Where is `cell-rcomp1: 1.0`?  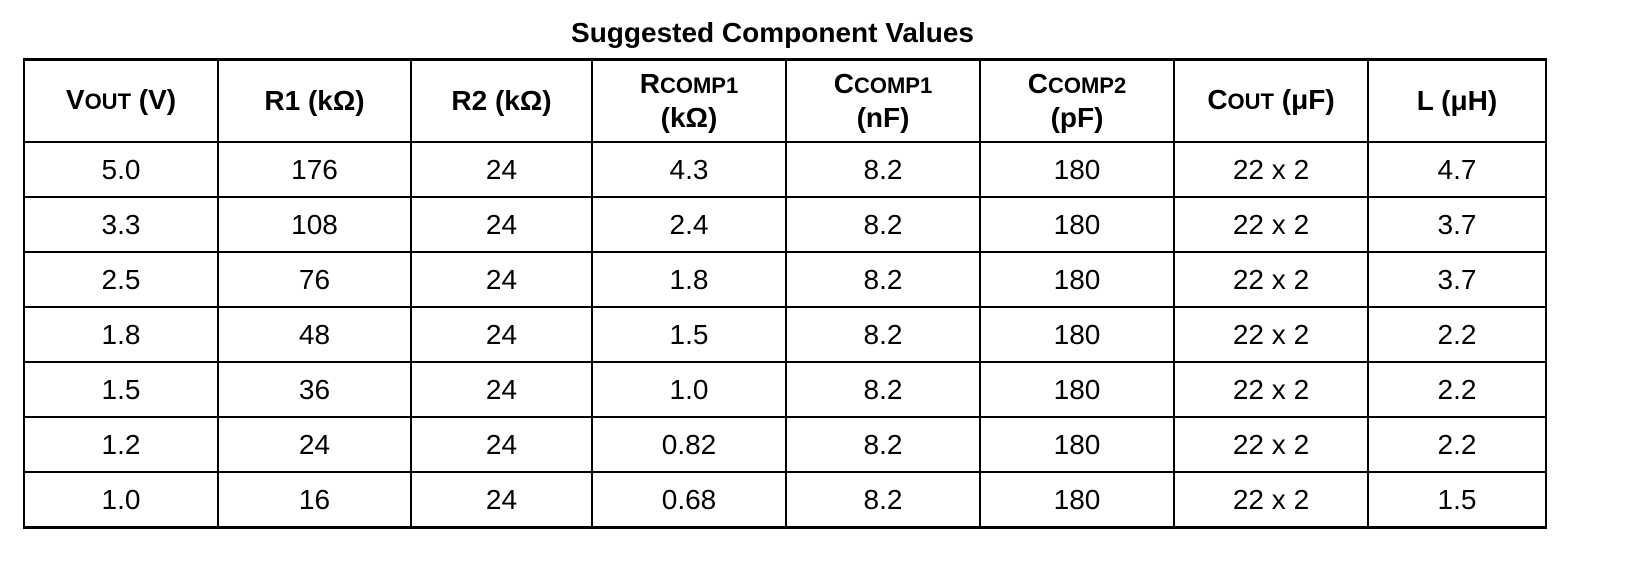 cell-rcomp1: 1.0 is located at coordinates (689, 389).